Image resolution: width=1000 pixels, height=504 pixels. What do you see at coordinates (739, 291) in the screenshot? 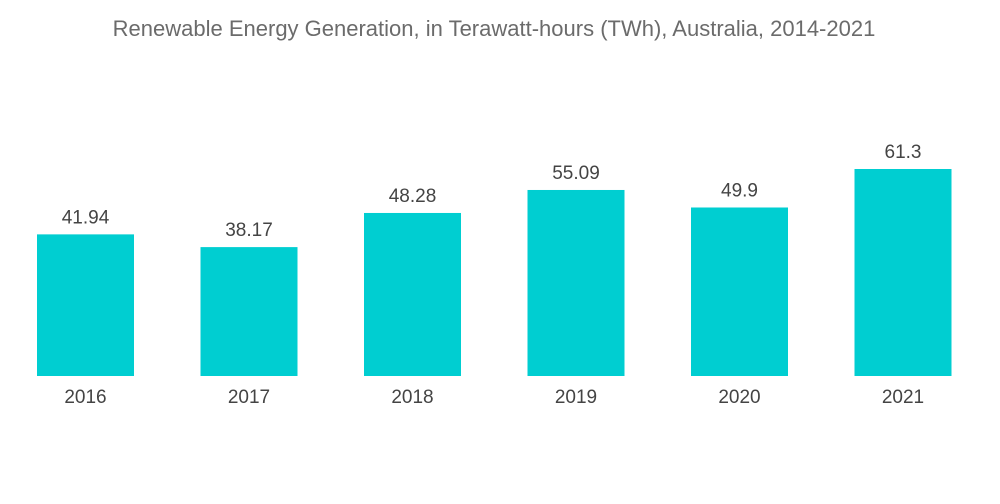
I see `bar-2020` at bounding box center [739, 291].